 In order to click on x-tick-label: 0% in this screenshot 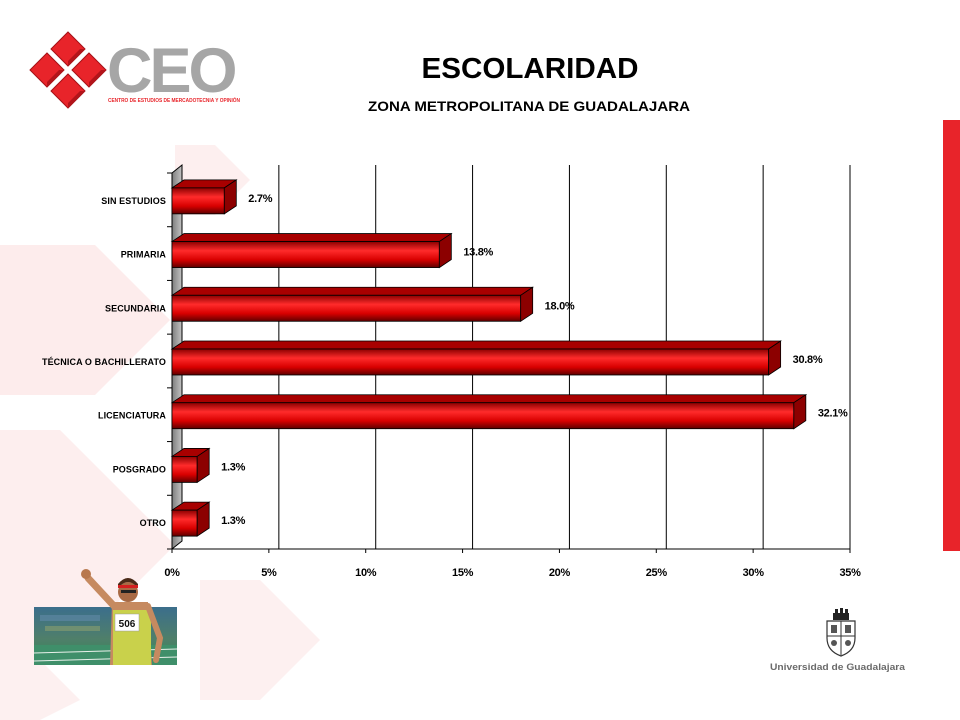, I will do `click(172, 573)`.